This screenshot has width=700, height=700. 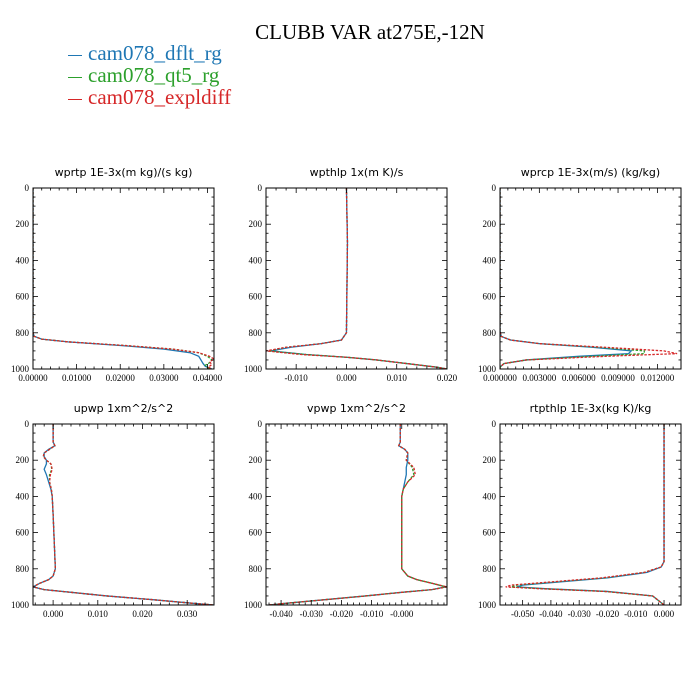 I want to click on legend-item: cam078_dflt_rg, so click(x=149, y=53).